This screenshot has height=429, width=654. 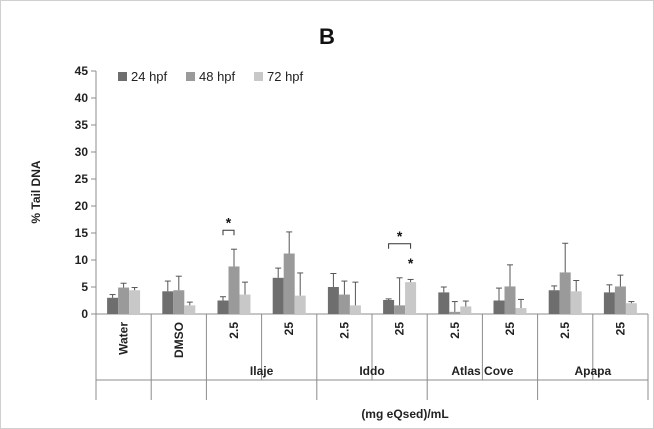 I want to click on y-tick-label: 5, so click(x=84, y=287).